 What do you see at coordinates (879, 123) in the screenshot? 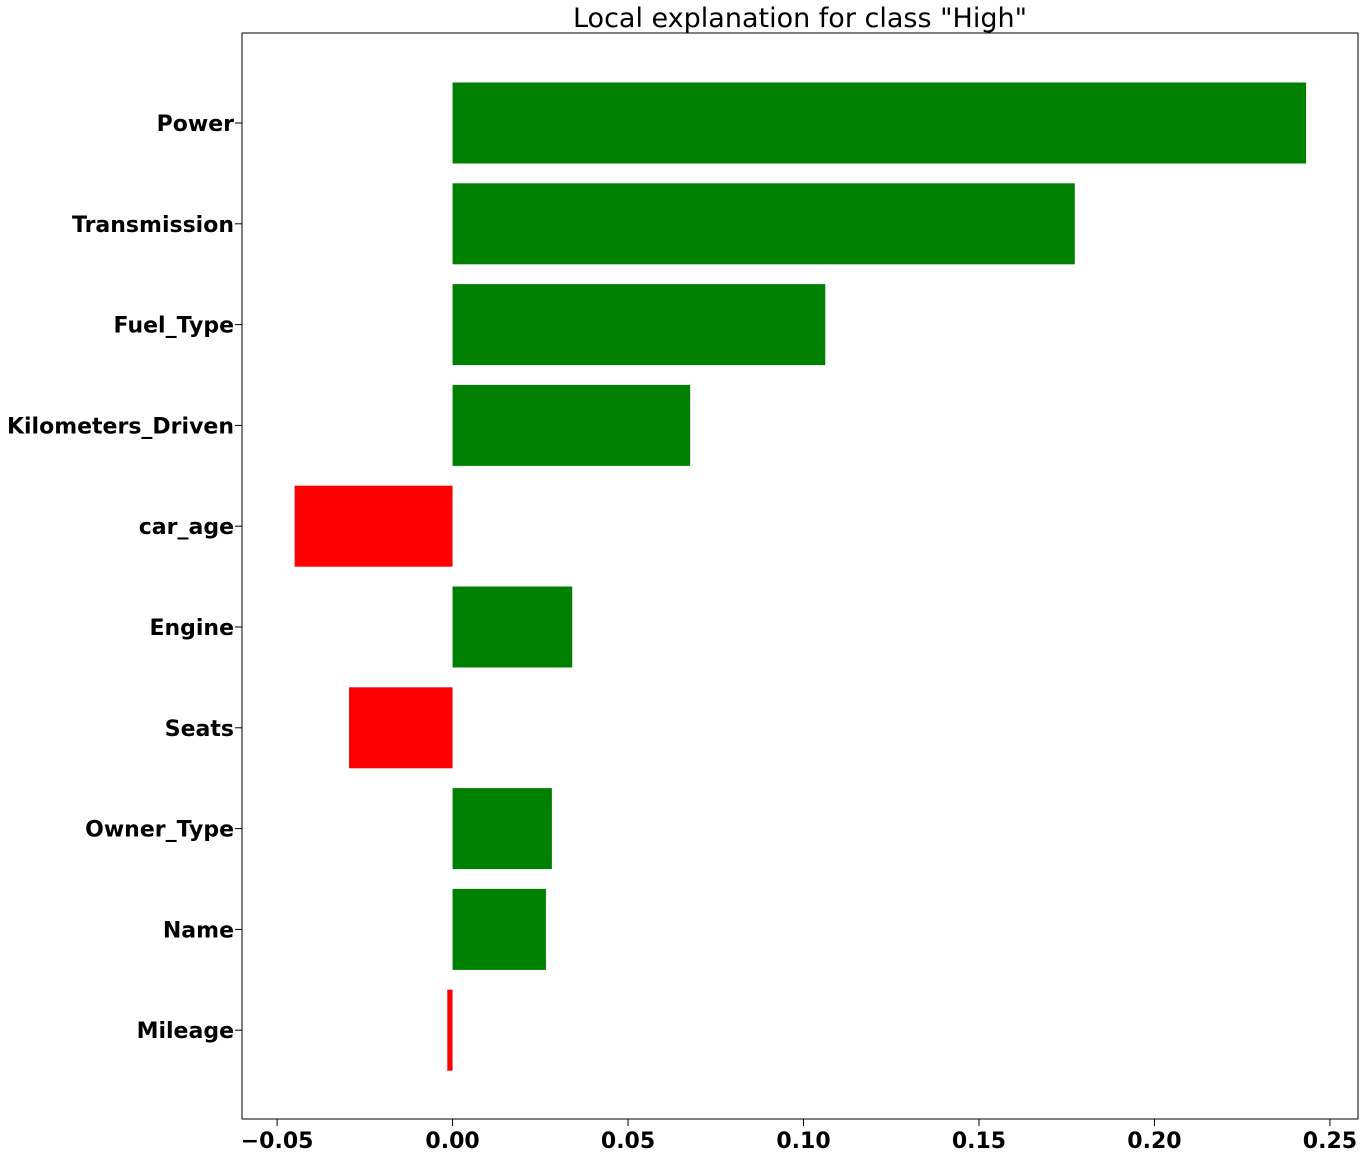
I see `bar-power` at bounding box center [879, 123].